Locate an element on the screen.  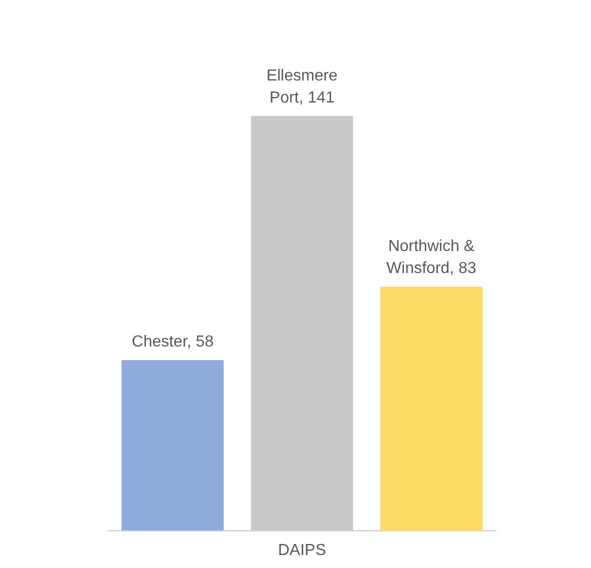
data-label: Chester, 58 is located at coordinates (173, 342).